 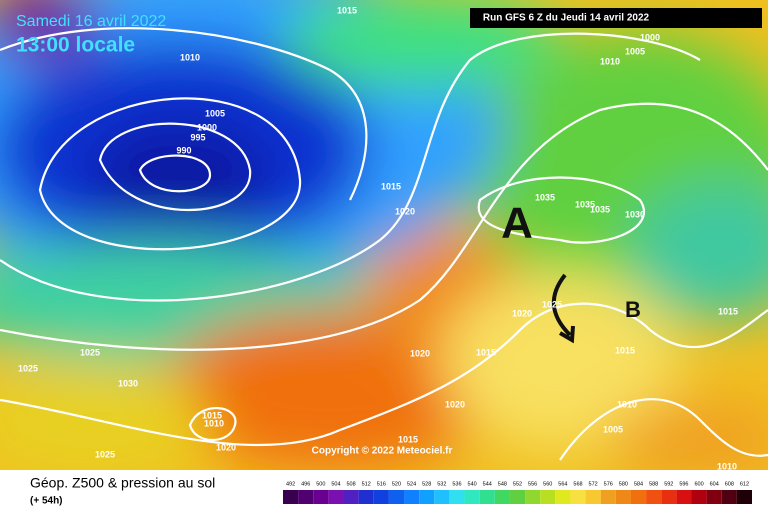 I want to click on movement-arrow, so click(x=563, y=308).